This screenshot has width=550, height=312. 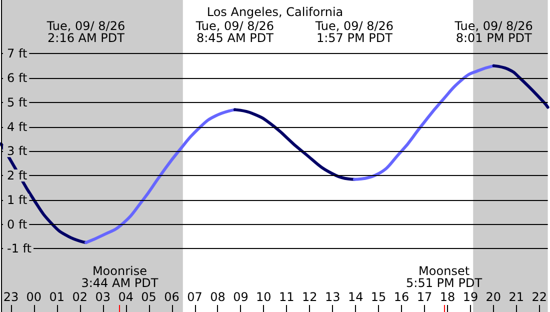 I want to click on x-tick-label: 14, so click(x=356, y=297).